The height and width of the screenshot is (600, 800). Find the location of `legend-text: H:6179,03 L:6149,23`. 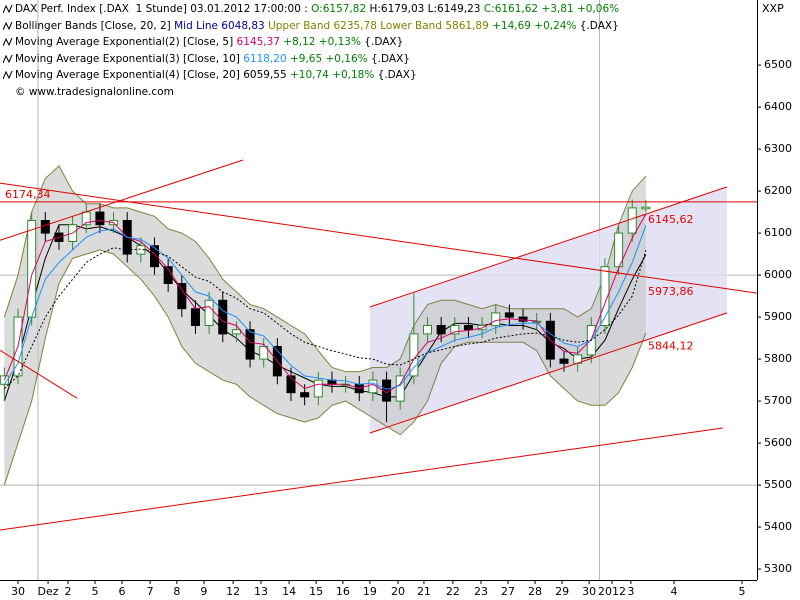

legend-text: H:6179,03 L:6149,23 is located at coordinates (425, 9).